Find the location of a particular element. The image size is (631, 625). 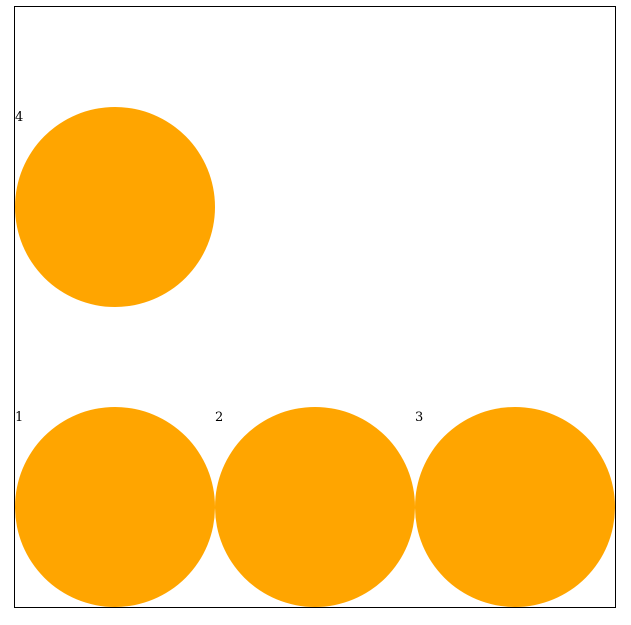

circle-label-1: 1 is located at coordinates (19, 417).